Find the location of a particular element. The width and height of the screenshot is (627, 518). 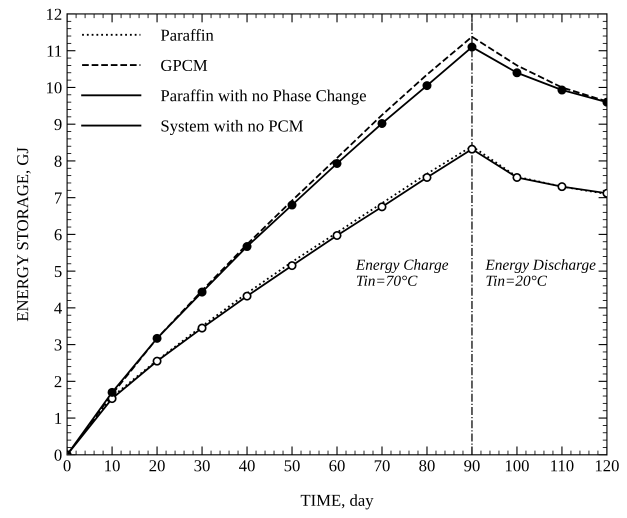

y-tick-label: 4 is located at coordinates (58, 308).